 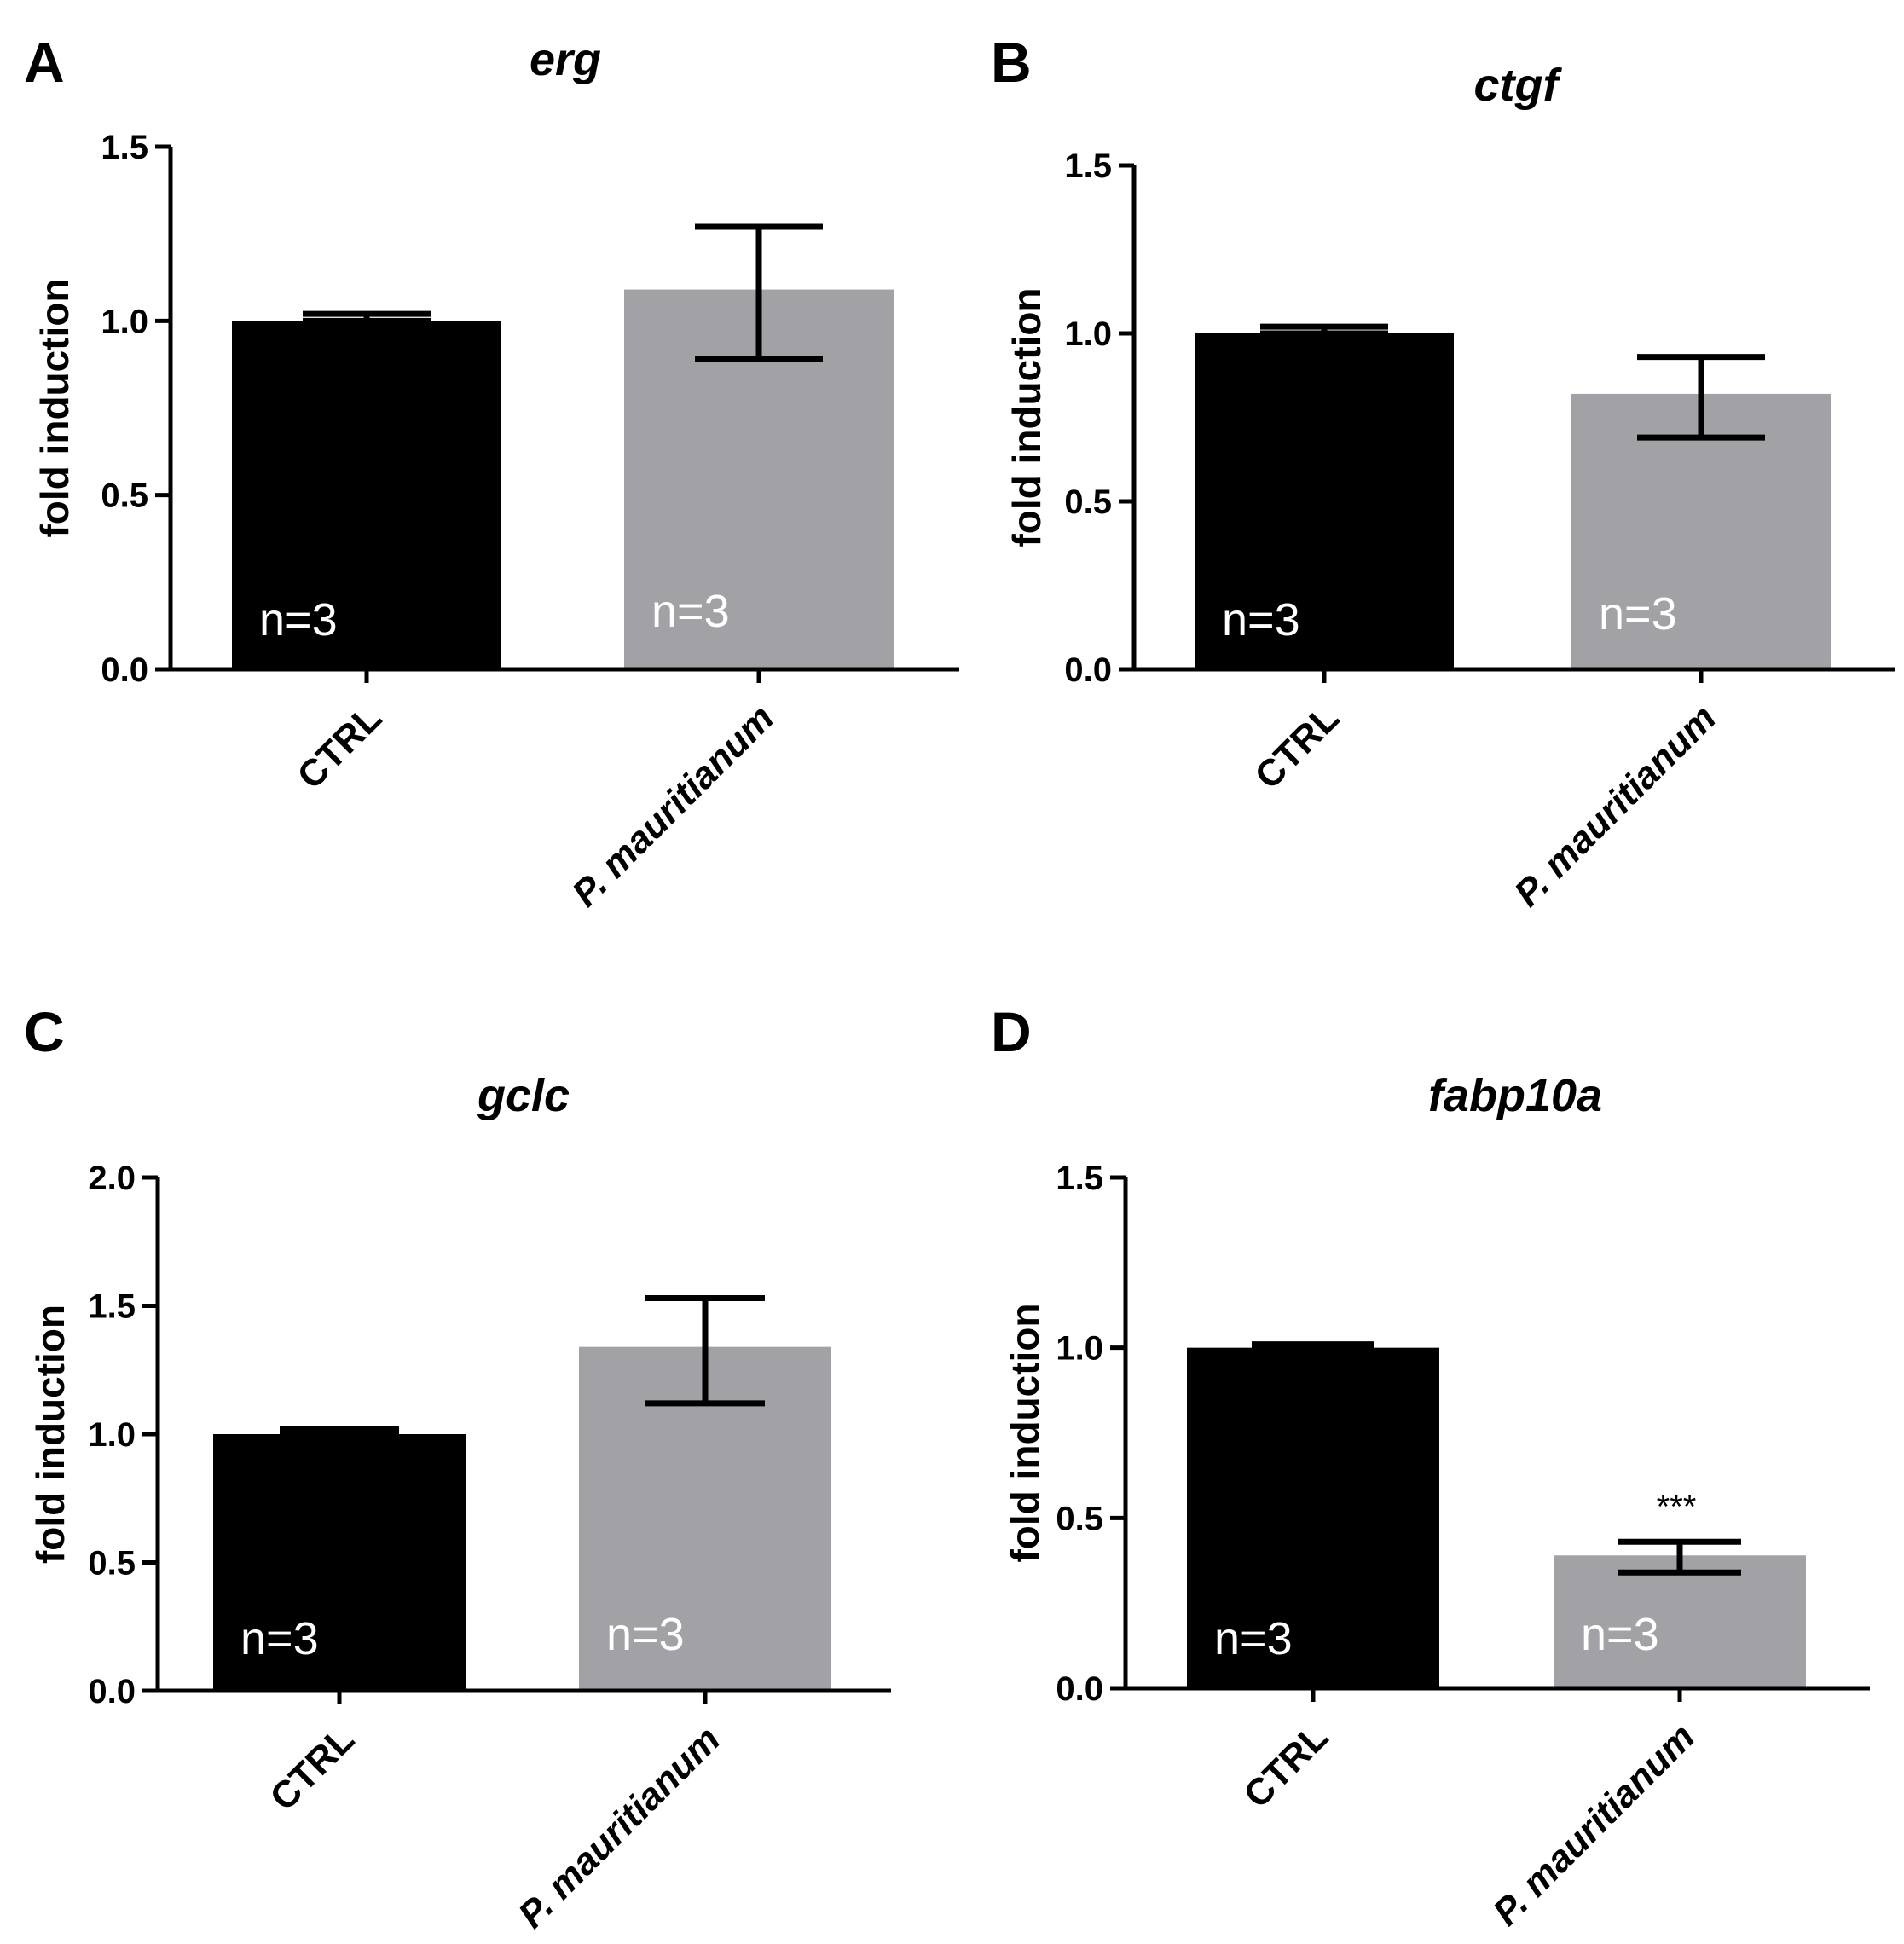 What do you see at coordinates (1324, 501) in the screenshot?
I see `panel-b-bar-ctrl` at bounding box center [1324, 501].